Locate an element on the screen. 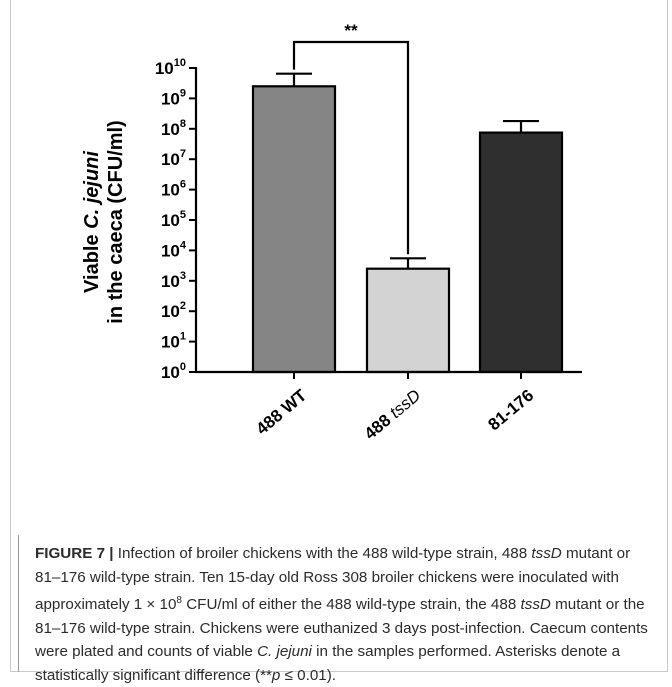 Image resolution: width=672 pixels, height=687 pixels. y-axis-ticks: 10⁰ 10¹ 10² 10³ 10⁴ 10⁵ 10⁶ 10⁷ 10⁸ 10⁹ 10¹⁰ is located at coordinates (175, 219).